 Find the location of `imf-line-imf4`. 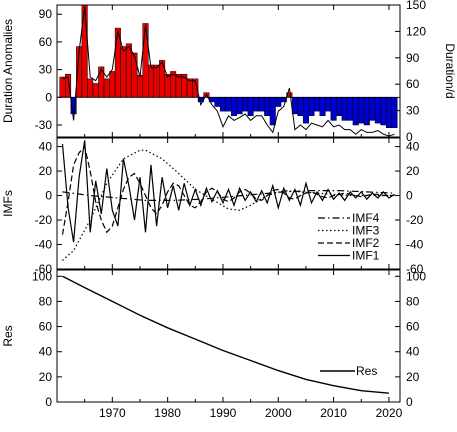

imf-line-imf4 is located at coordinates (228, 195).